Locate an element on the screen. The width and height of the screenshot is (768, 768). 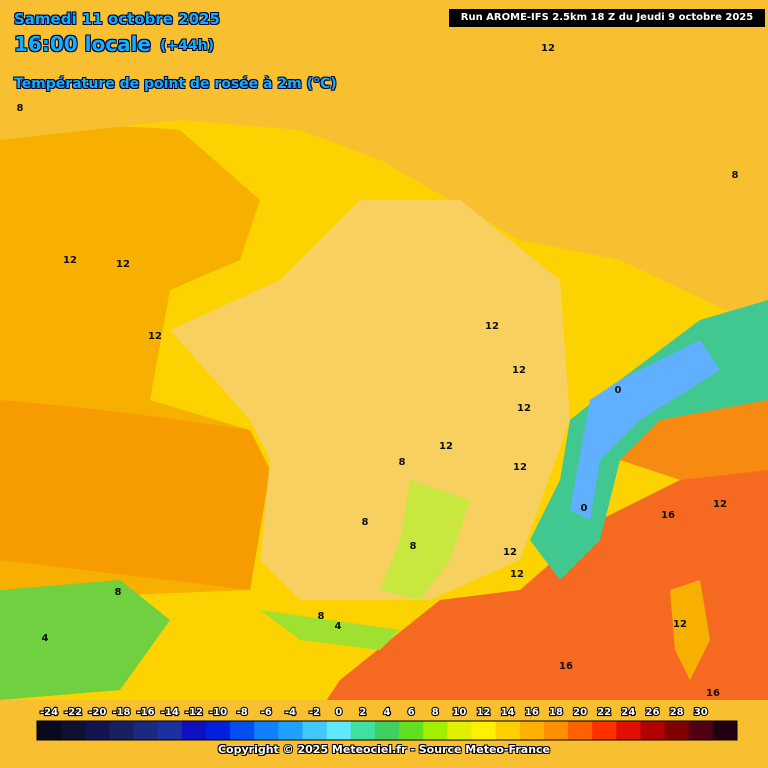
pyrenees is located at coordinates (330, 630).